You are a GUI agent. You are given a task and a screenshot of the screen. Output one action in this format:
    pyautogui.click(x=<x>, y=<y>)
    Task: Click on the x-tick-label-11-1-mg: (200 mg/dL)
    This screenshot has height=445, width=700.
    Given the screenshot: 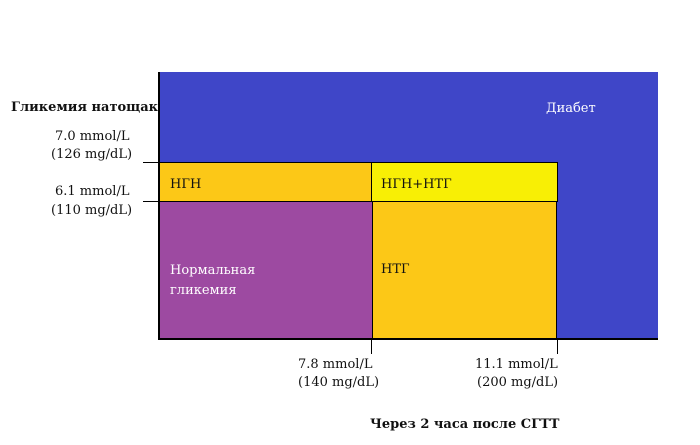 What is the action you would take?
    pyautogui.click(x=518, y=382)
    